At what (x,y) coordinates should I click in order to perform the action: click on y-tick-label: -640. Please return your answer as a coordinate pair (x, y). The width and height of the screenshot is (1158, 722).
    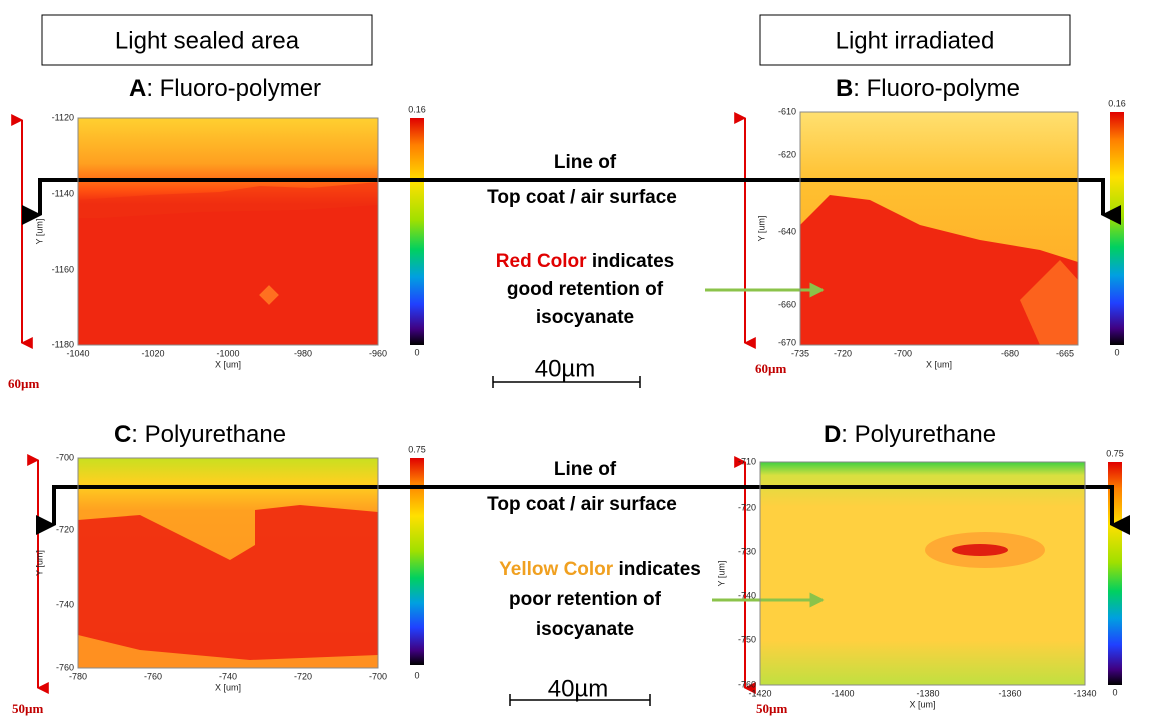
    Looking at the image, I should click on (787, 231).